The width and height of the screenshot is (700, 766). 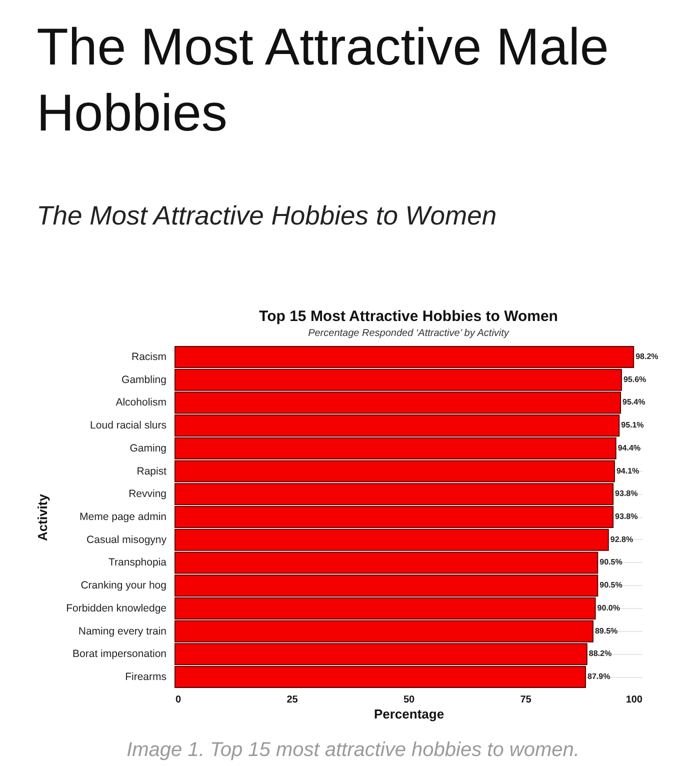 I want to click on y-tick-label: Transphopia, so click(x=137, y=562).